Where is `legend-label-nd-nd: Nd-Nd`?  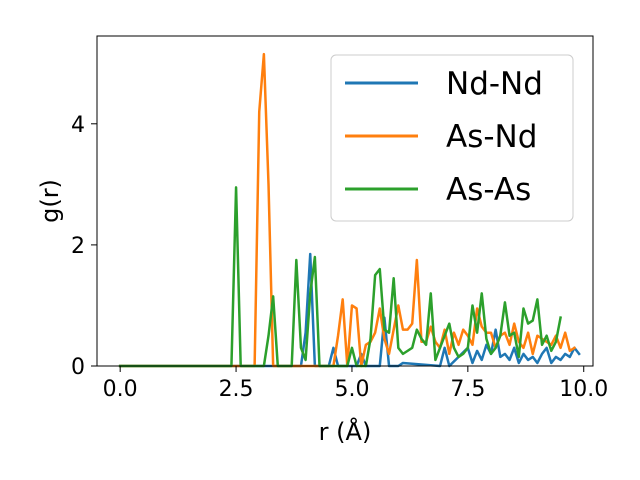
legend-label-nd-nd: Nd-Nd is located at coordinates (494, 84).